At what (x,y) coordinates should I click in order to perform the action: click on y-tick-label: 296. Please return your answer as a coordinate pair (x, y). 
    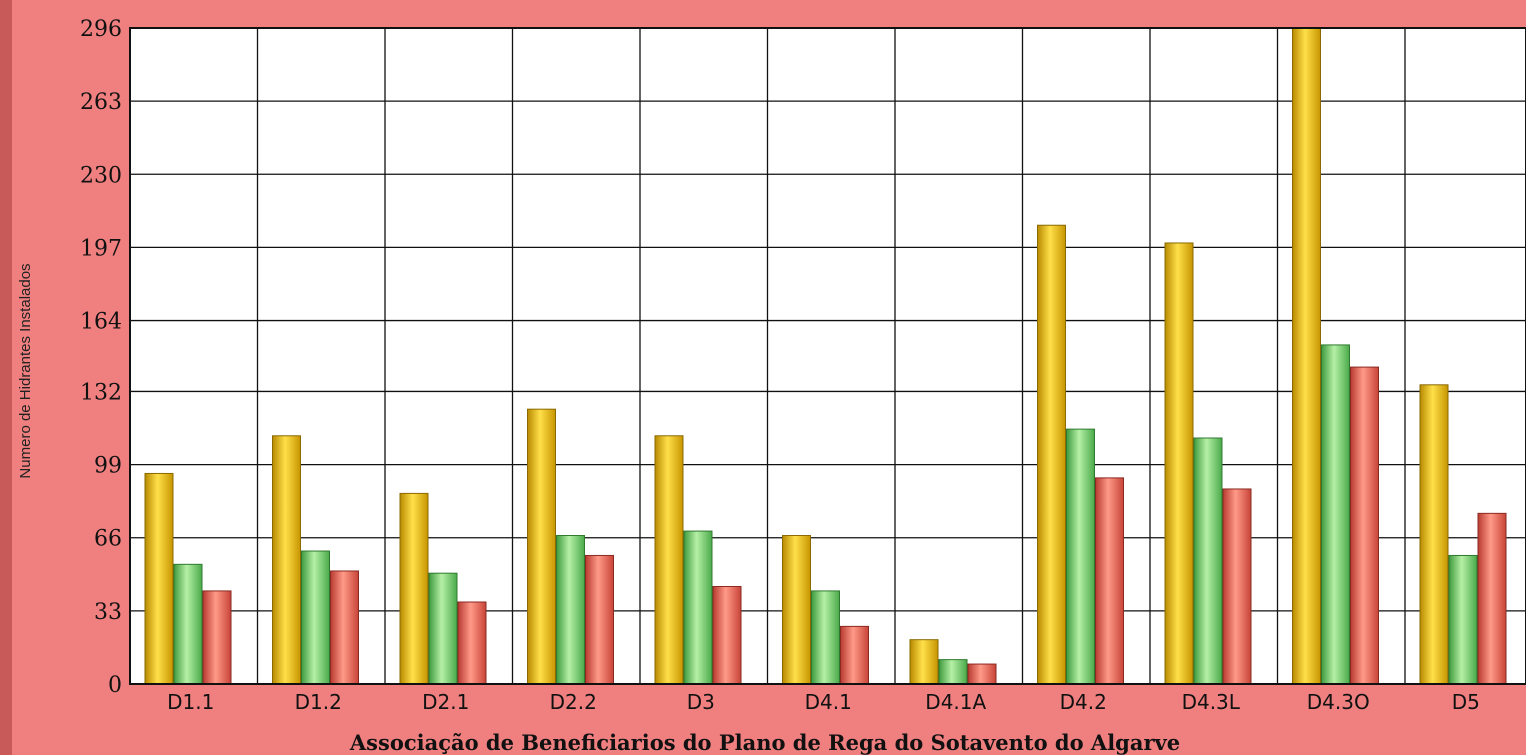
    Looking at the image, I should click on (101, 29).